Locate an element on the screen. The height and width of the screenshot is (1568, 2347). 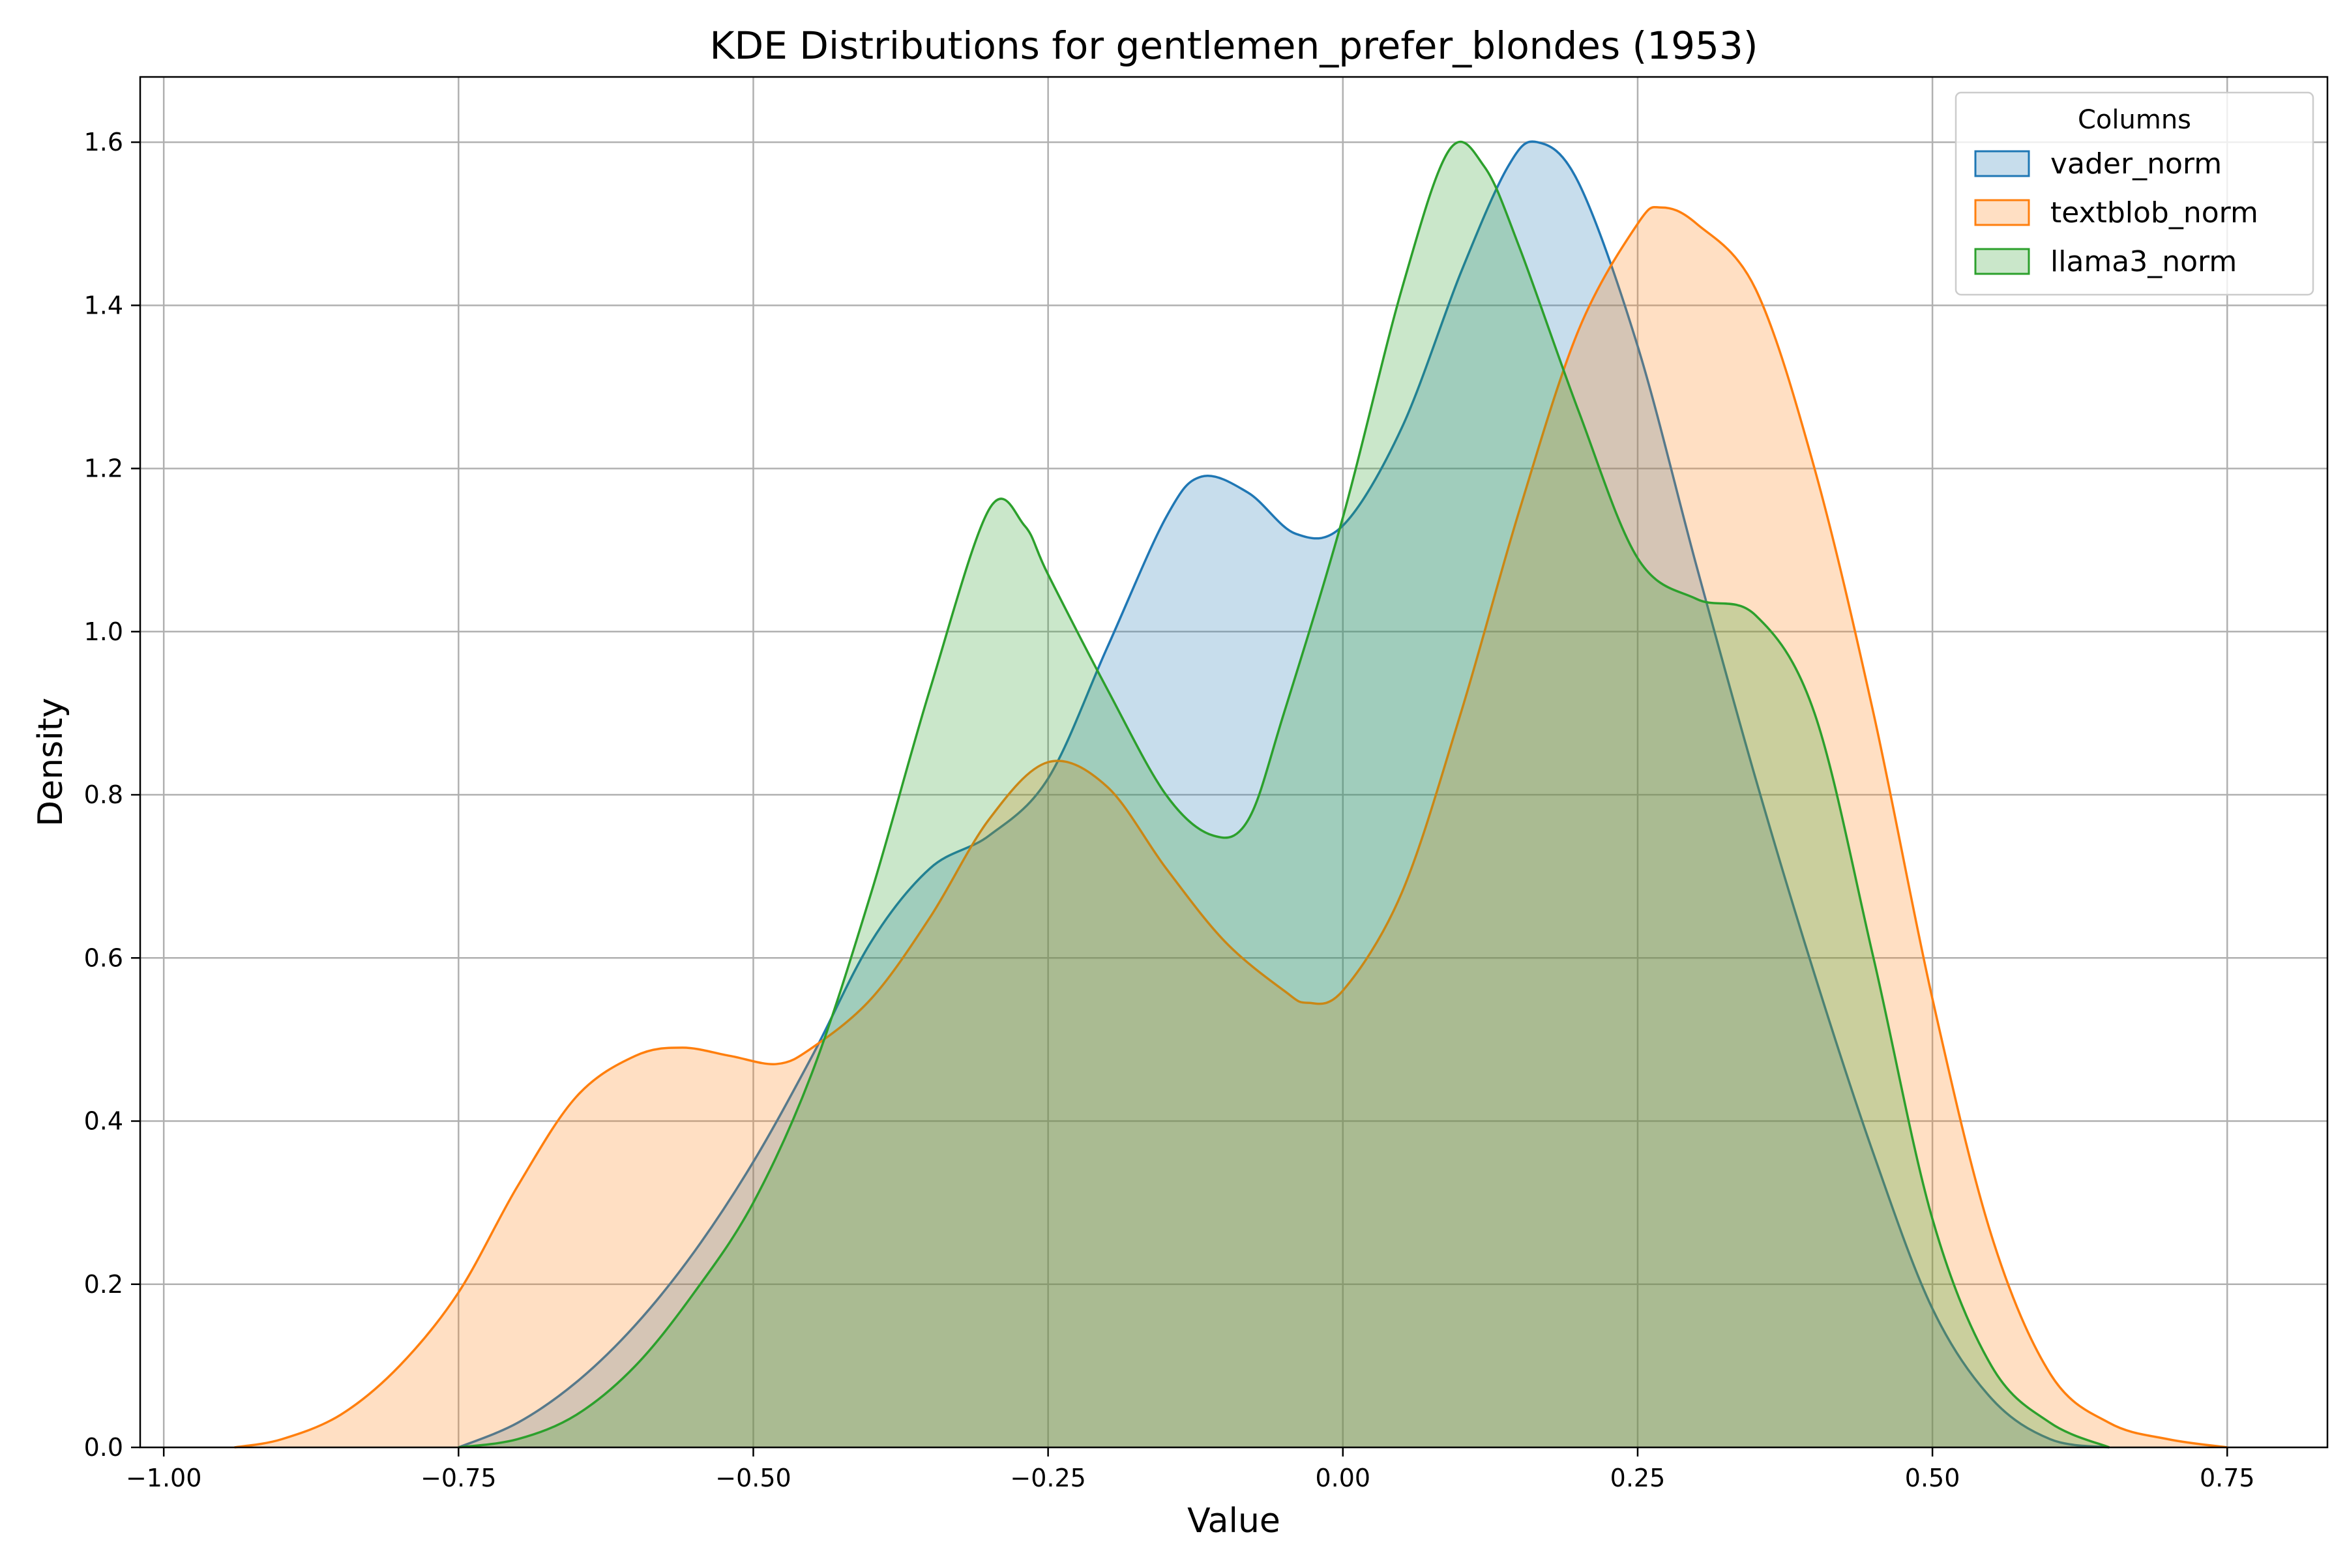
y-tick-label: 0.8 is located at coordinates (103, 795).